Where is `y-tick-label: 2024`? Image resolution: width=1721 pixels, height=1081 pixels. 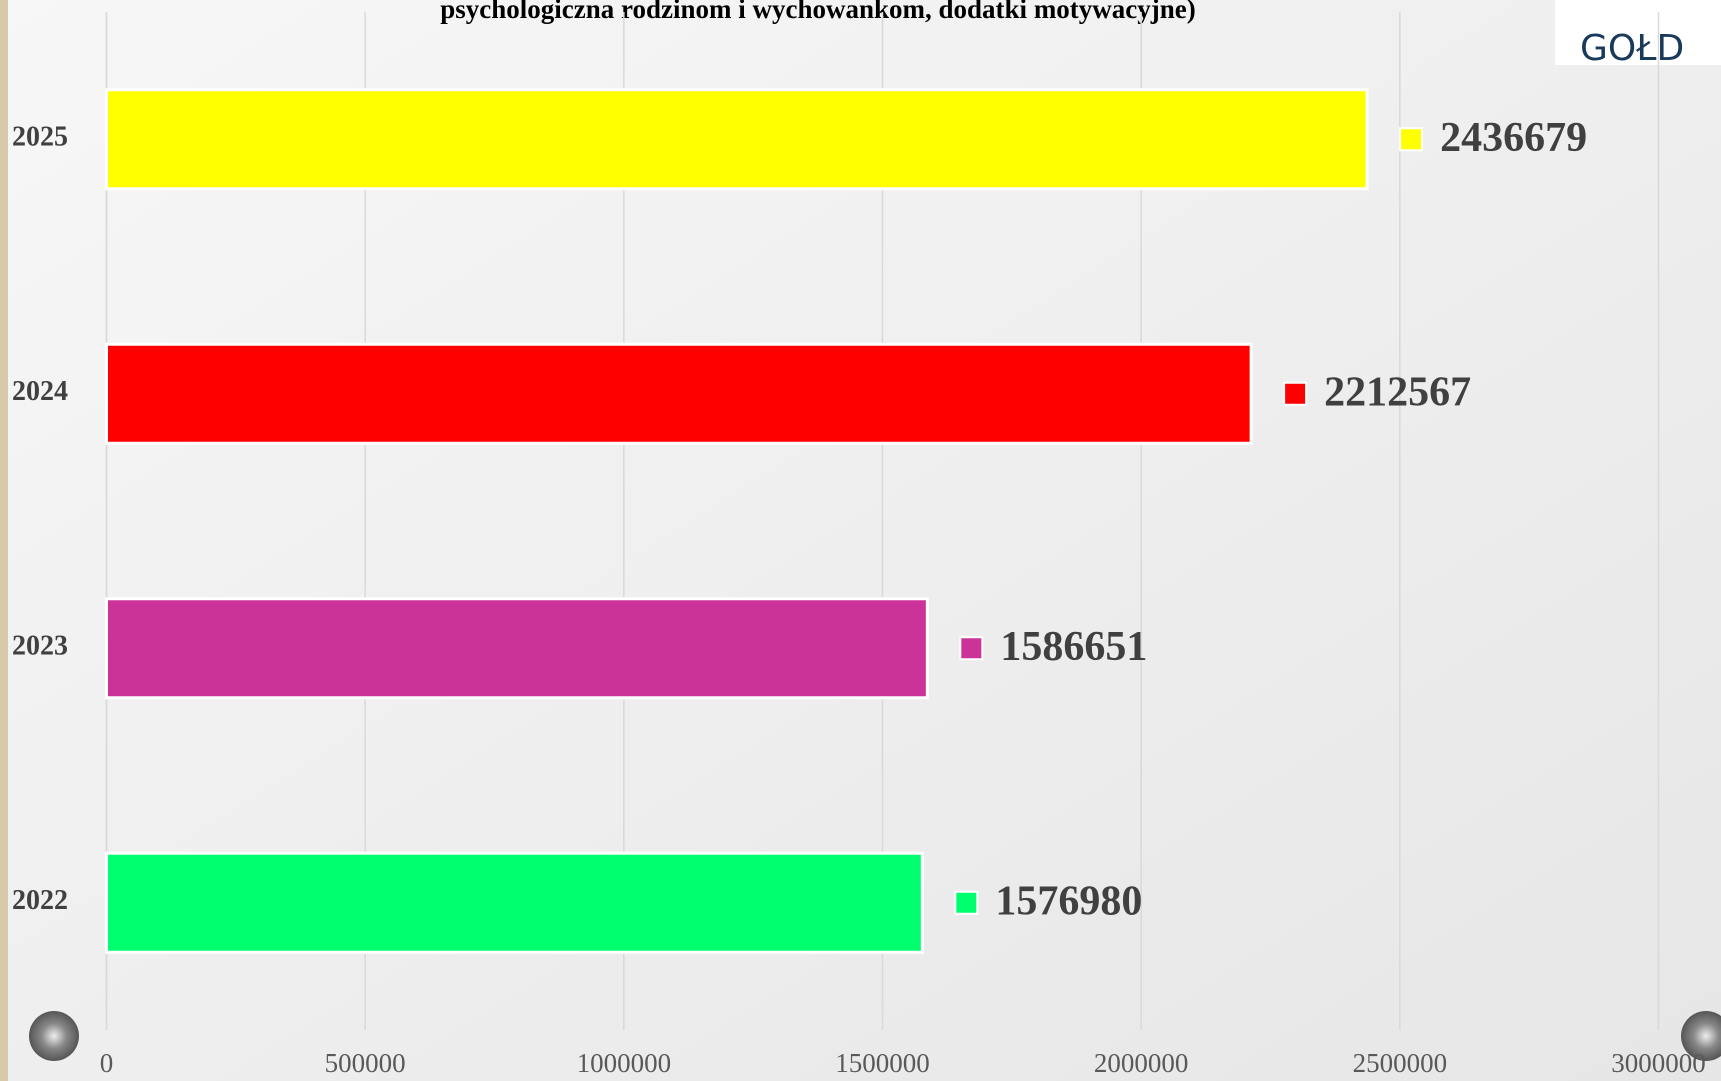
y-tick-label: 2024 is located at coordinates (40, 391).